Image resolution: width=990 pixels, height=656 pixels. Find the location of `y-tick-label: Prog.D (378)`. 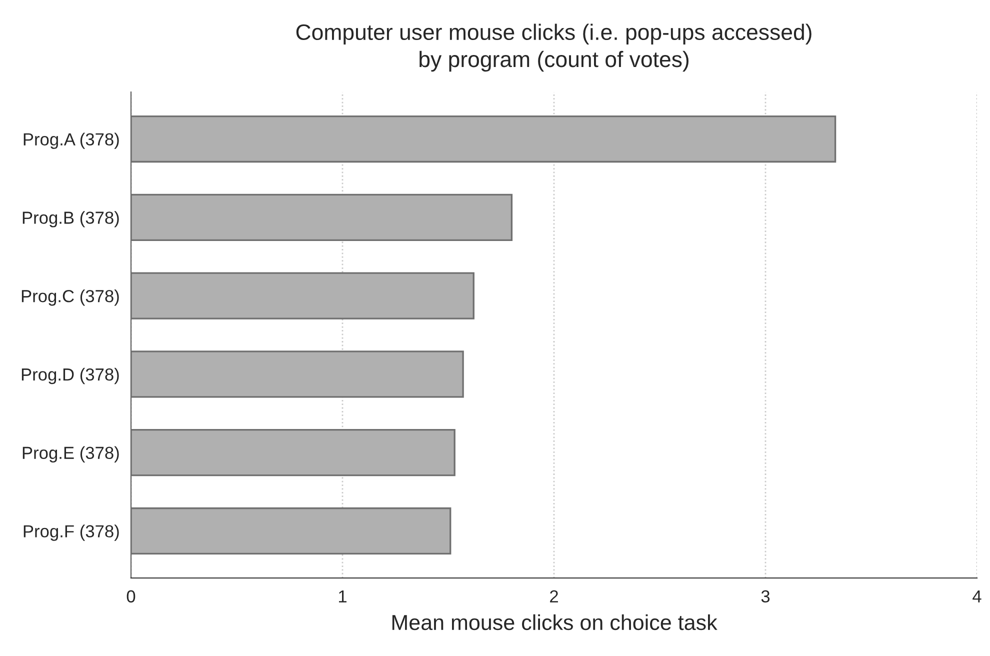

y-tick-label: Prog.D (378) is located at coordinates (70, 376).